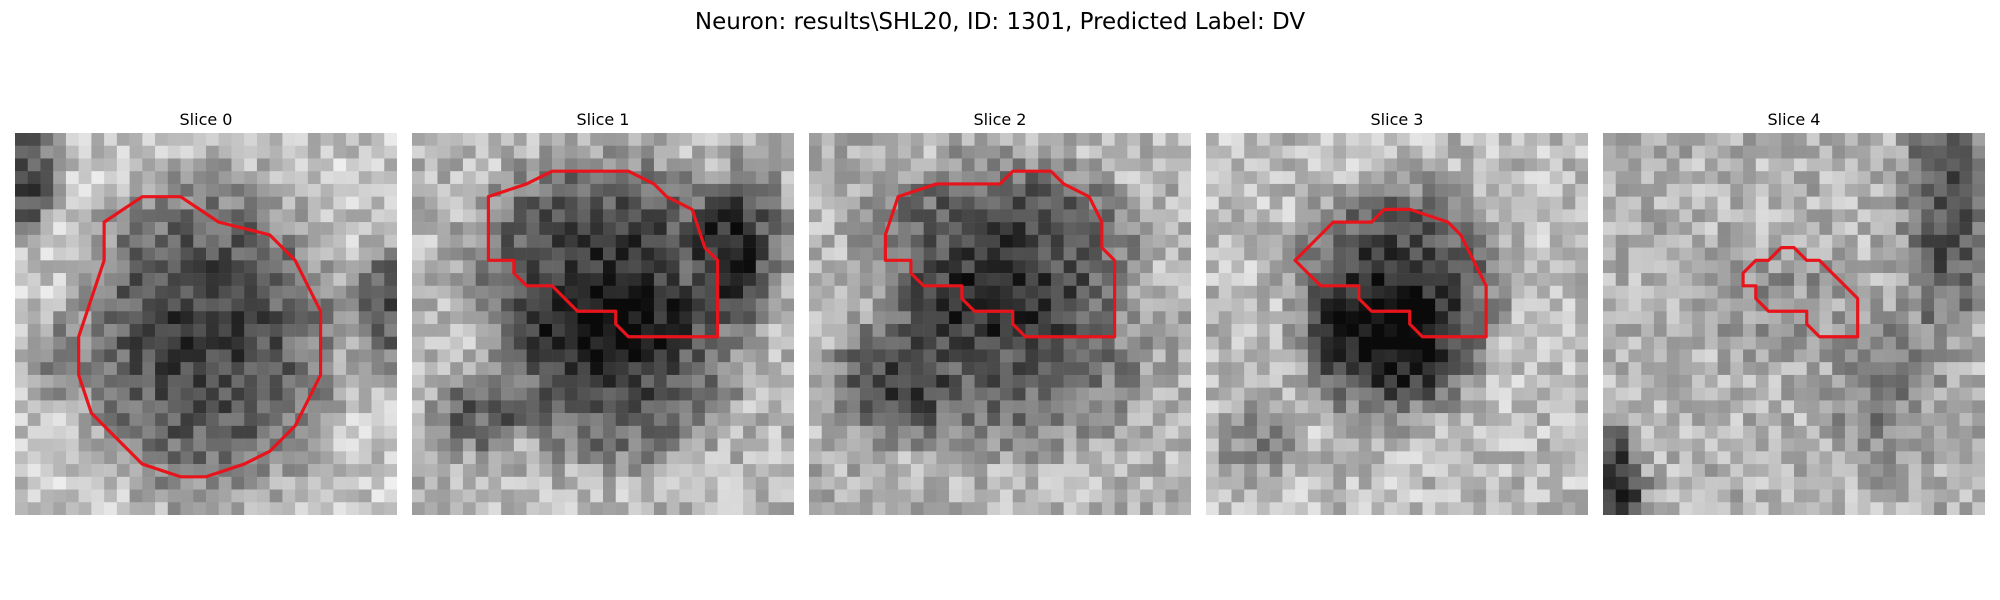 The width and height of the screenshot is (2000, 600). Describe the element at coordinates (1397, 119) in the screenshot. I see `slice-title-3: Slice 3` at that location.